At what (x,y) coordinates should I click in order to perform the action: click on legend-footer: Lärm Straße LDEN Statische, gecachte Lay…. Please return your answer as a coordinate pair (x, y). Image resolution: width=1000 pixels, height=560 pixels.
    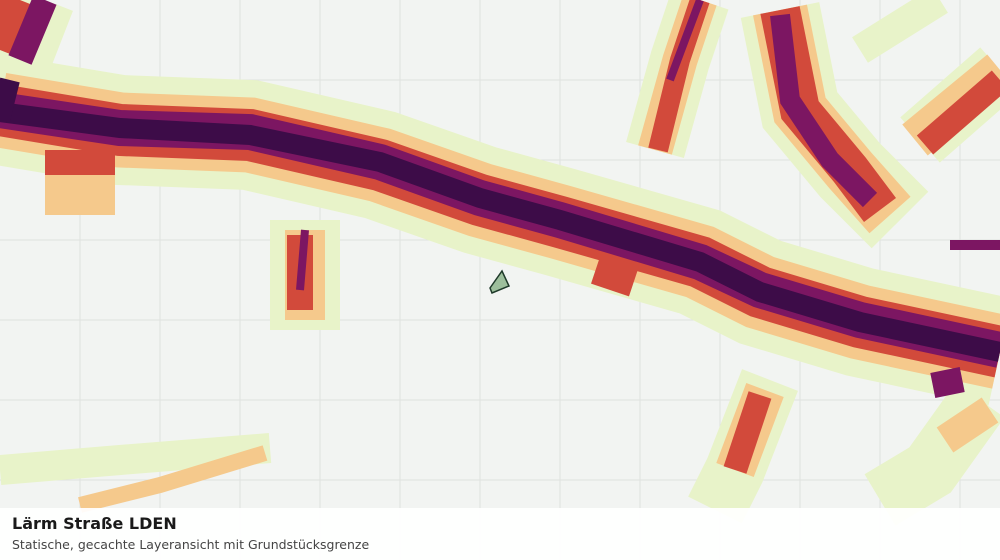
    Looking at the image, I should click on (500, 534).